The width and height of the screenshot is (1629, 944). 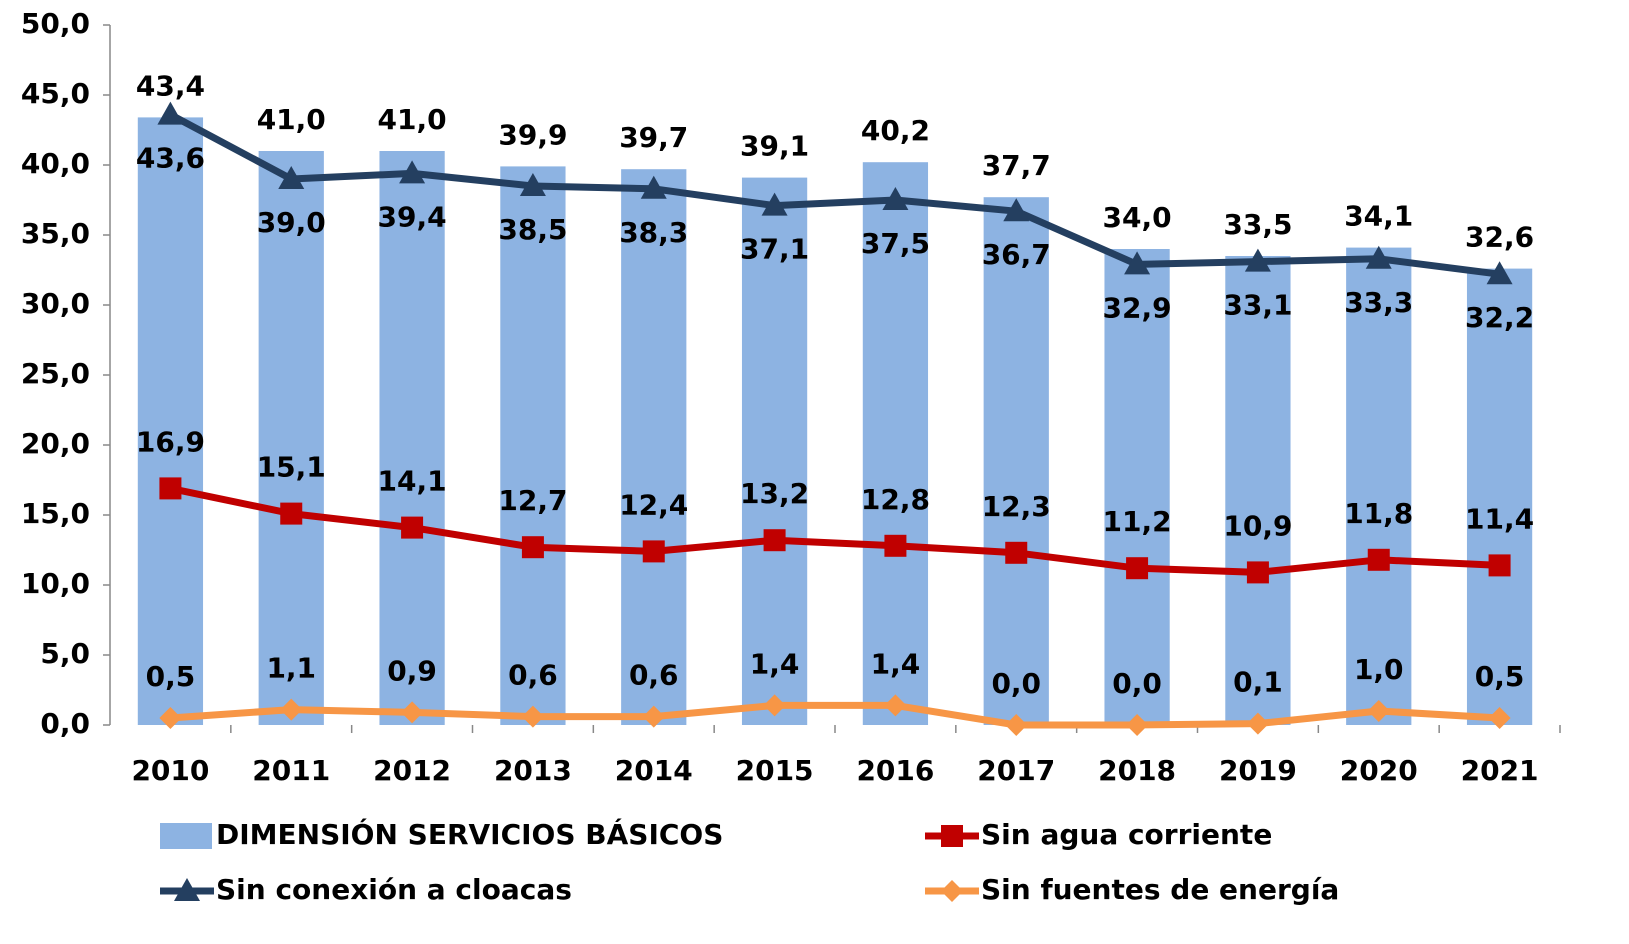 What do you see at coordinates (1258, 770) in the screenshot?
I see `x-tick-label: 2019` at bounding box center [1258, 770].